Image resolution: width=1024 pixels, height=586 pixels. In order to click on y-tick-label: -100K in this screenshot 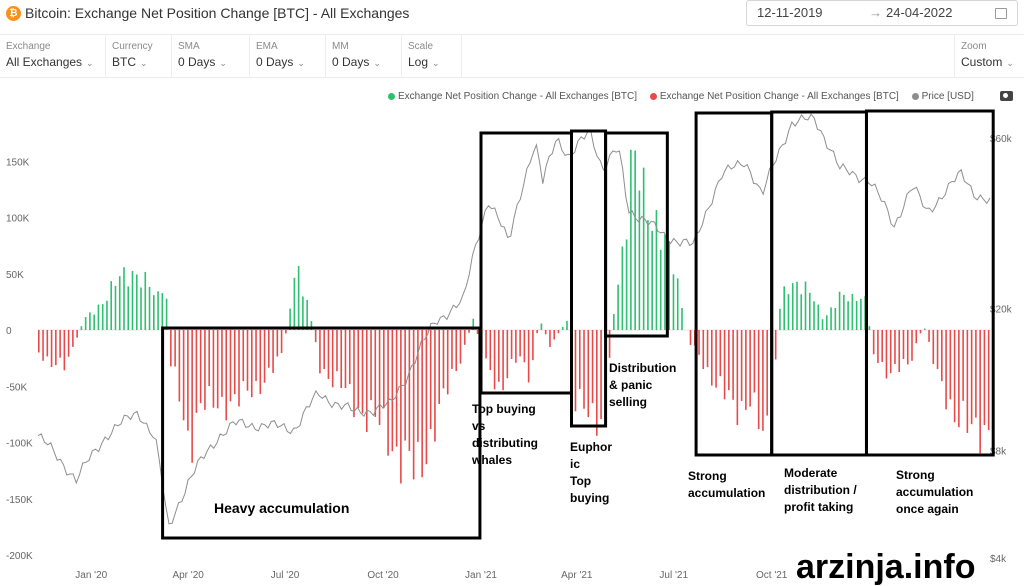, I will do `click(19, 444)`.